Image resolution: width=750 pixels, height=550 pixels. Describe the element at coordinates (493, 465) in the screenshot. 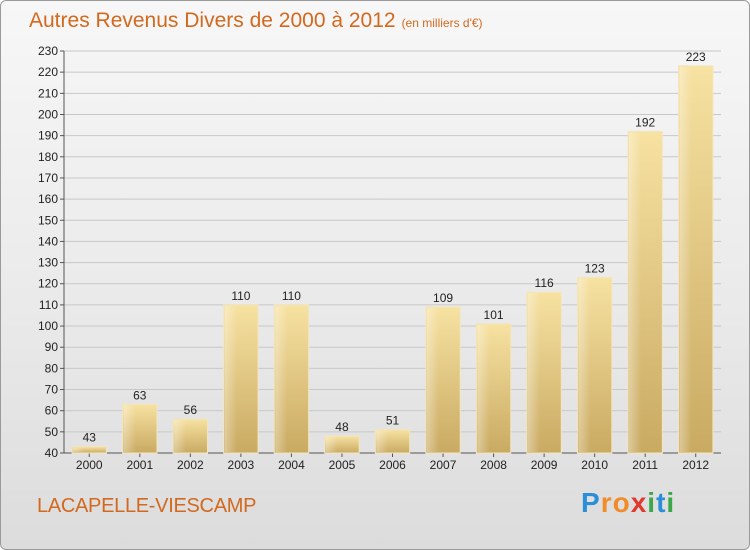

I see `x-tick-label: 2008` at that location.